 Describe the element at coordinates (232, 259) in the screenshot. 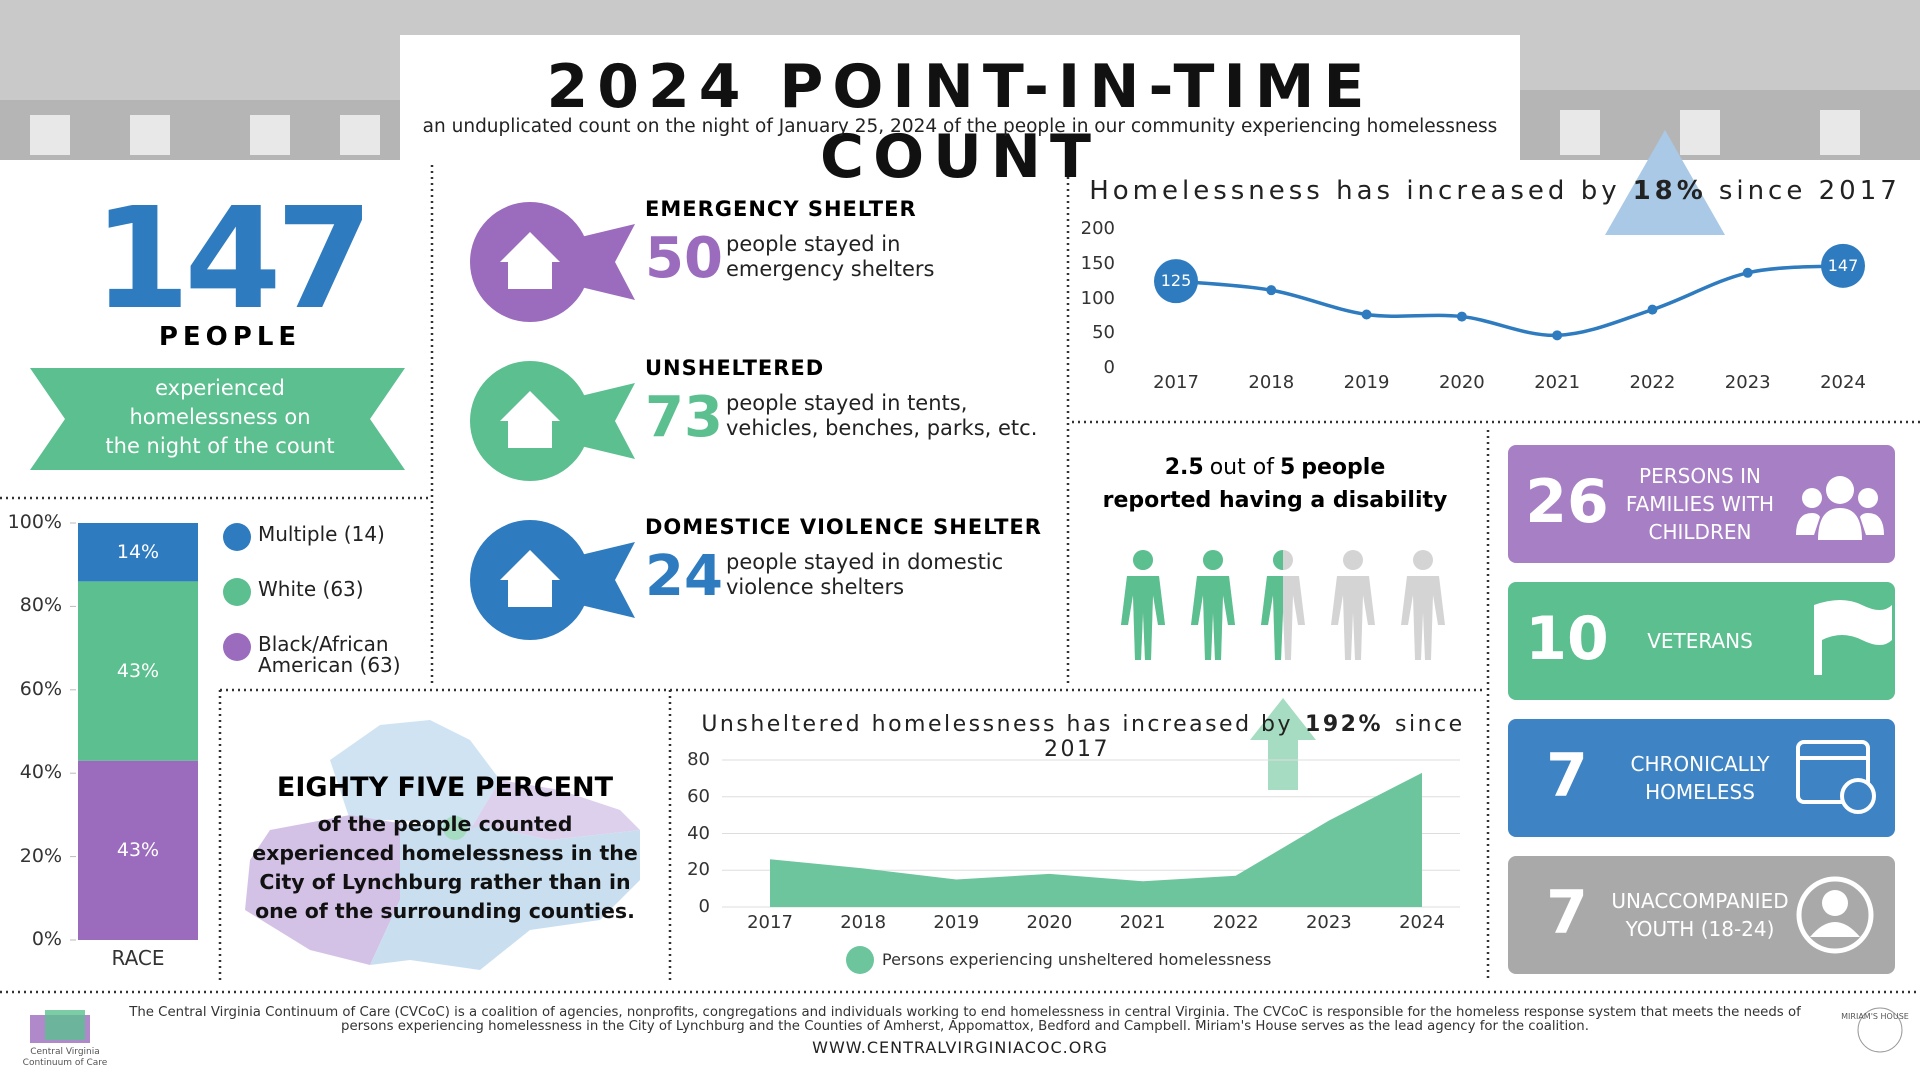

I see `total-number: 147` at that location.